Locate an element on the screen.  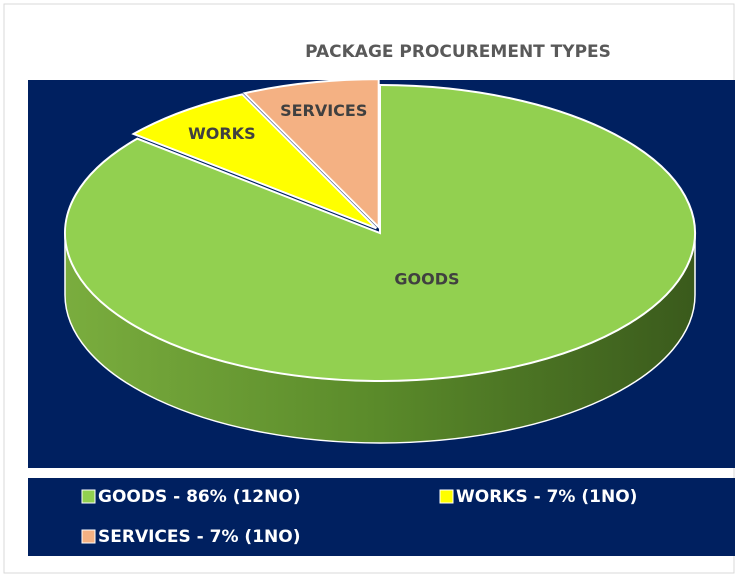
legend-label: WORKS - 7% (1NO) is located at coordinates (546, 497).